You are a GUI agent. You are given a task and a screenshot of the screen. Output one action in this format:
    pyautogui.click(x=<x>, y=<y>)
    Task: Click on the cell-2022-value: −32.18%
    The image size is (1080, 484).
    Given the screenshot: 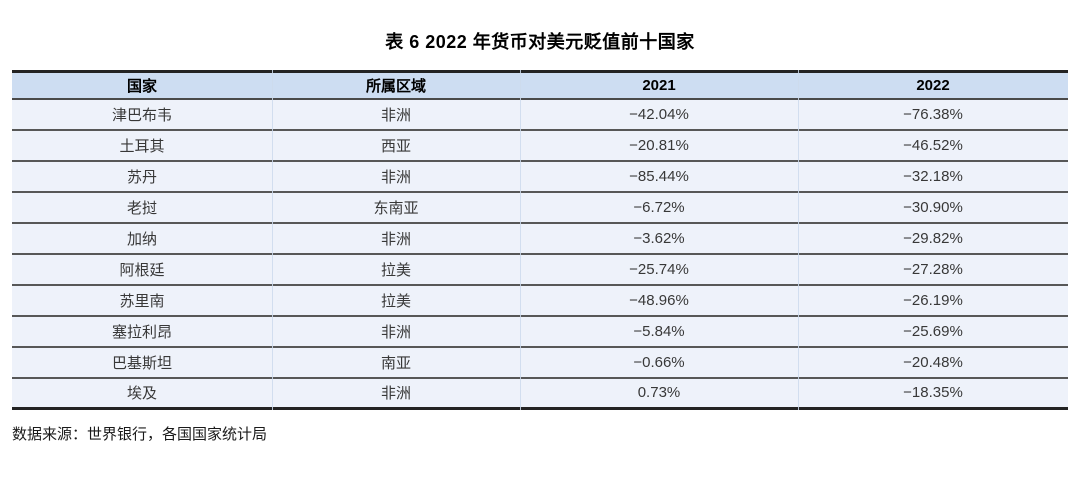 What is the action you would take?
    pyautogui.click(x=933, y=176)
    